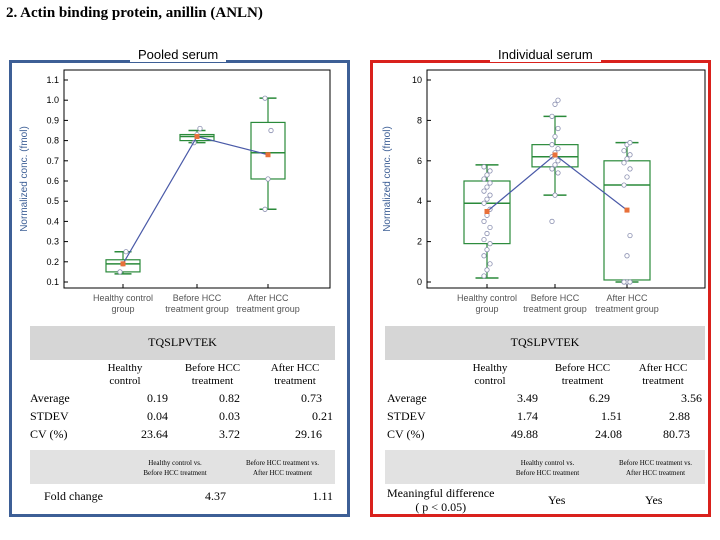  I want to click on pooled-compare-header, so click(182, 467).